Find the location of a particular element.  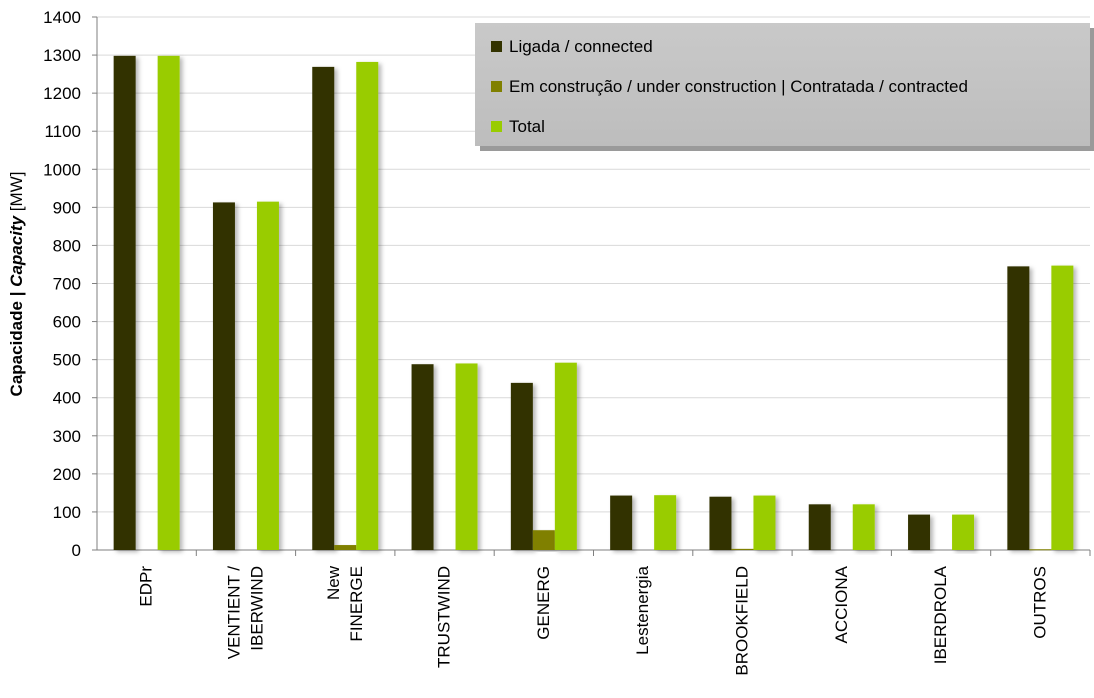

y-tick-label: 900 is located at coordinates (67, 207).